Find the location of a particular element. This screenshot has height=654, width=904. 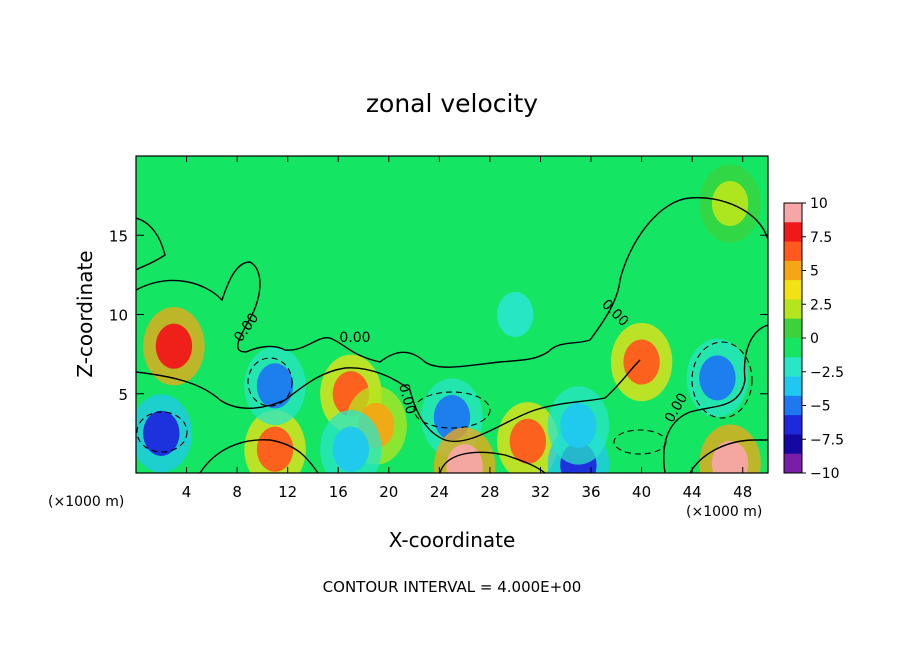

x-tick-label: 8 is located at coordinates (237, 492).